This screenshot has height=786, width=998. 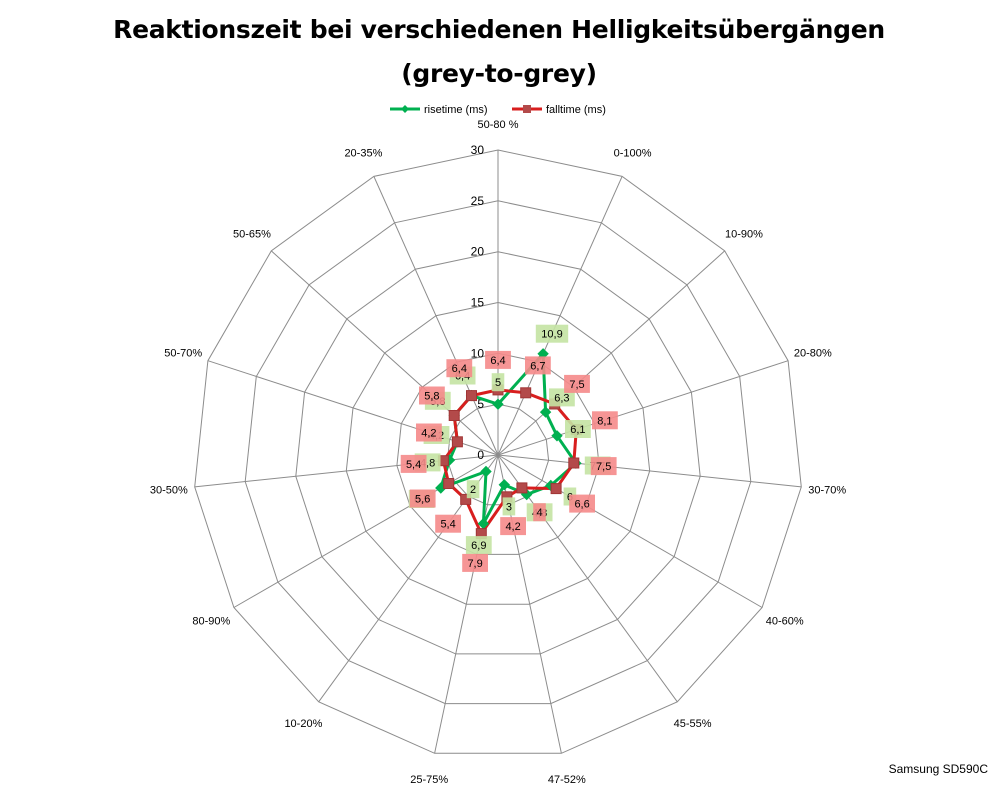 What do you see at coordinates (744, 235) in the screenshot?
I see `category-label: 10-90%` at bounding box center [744, 235].